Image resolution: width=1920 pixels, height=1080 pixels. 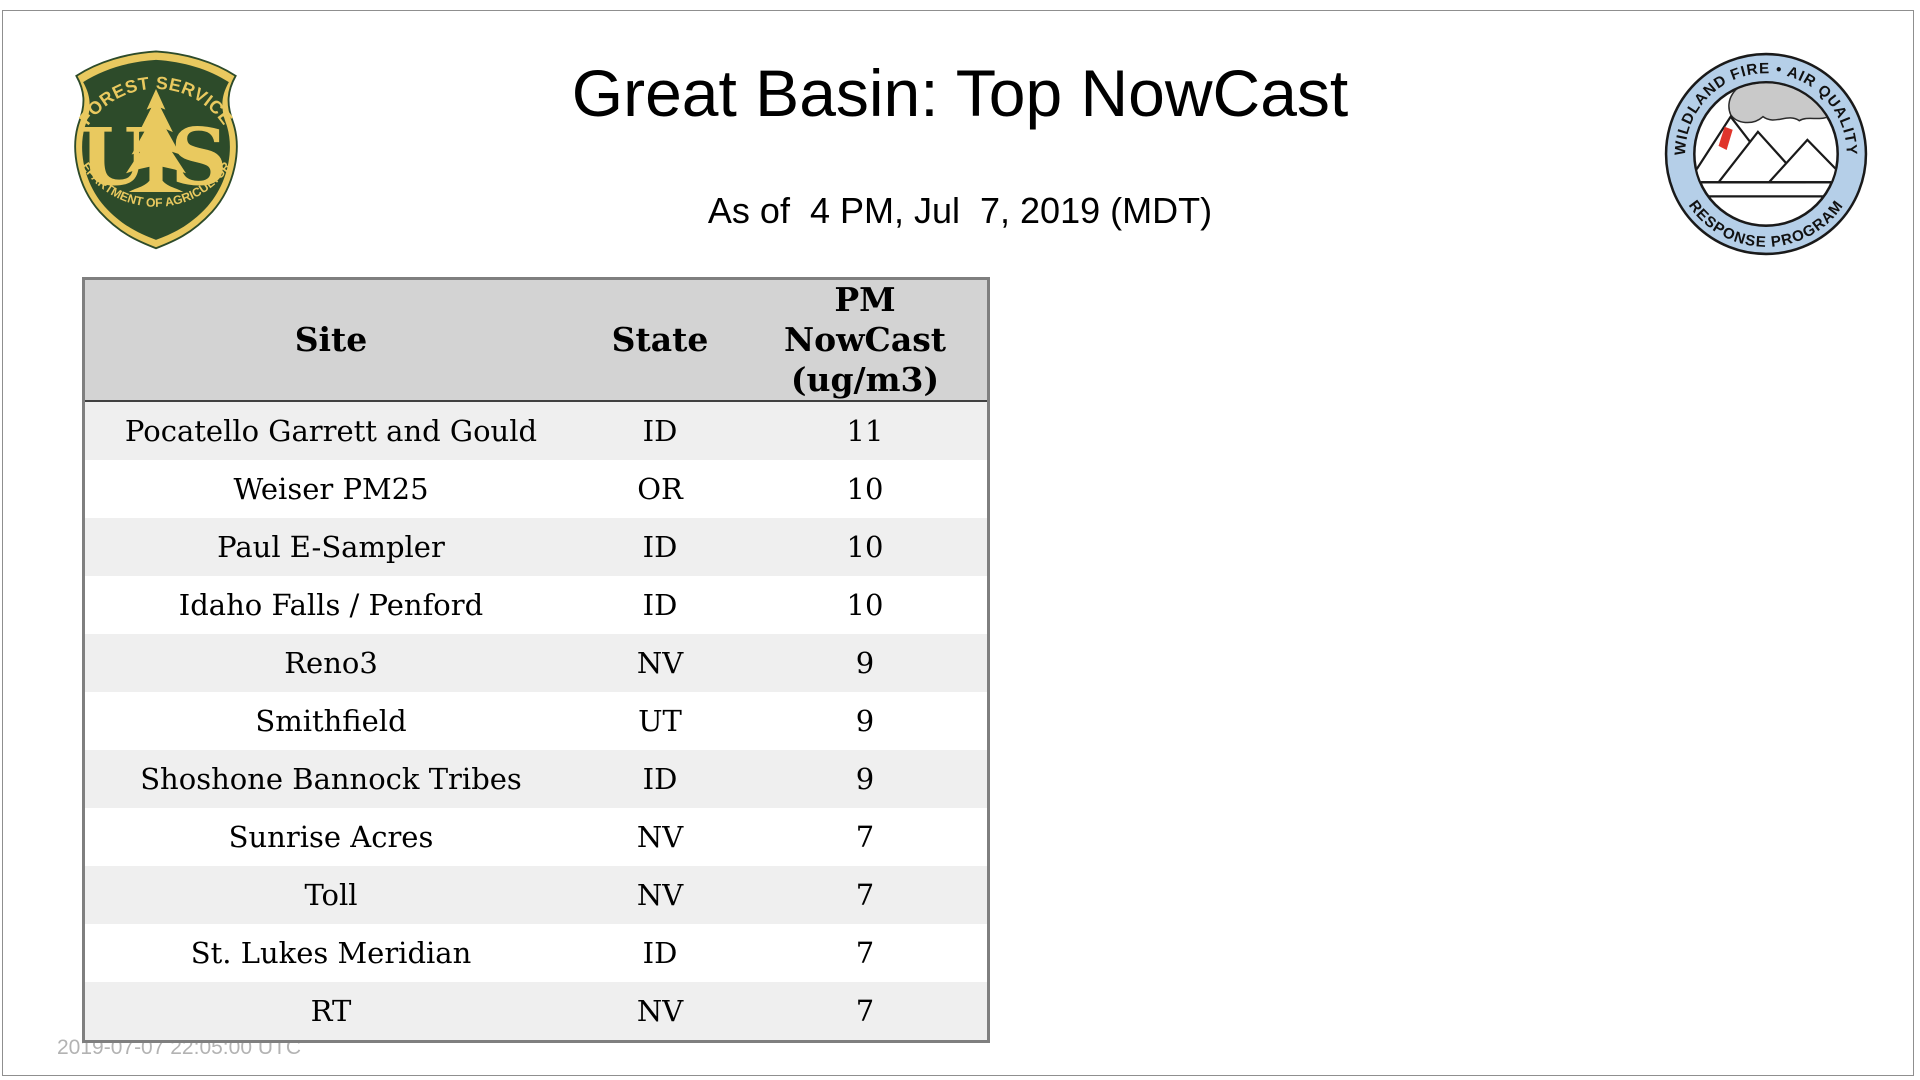 I want to click on header-pm-nowcast: PM NowCast (ug/m3), so click(x=865, y=340).